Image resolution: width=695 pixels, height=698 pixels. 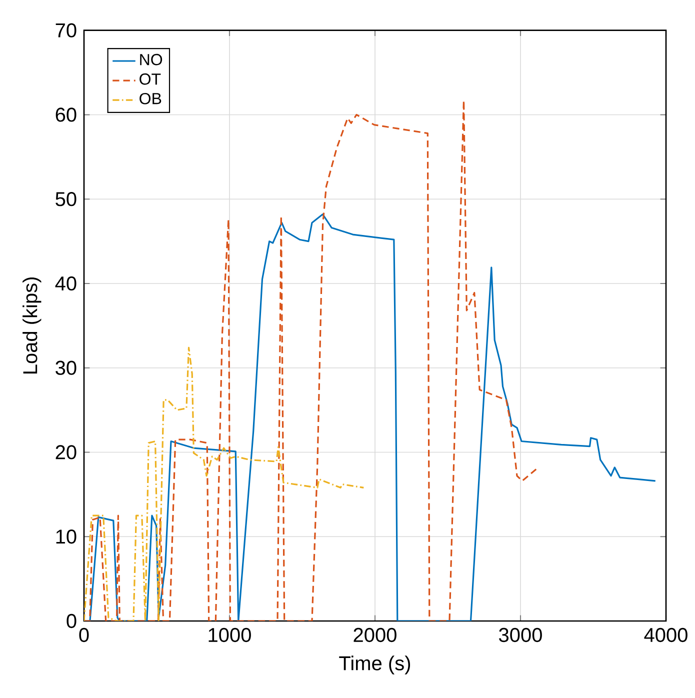 I want to click on x-tick-label: 4000, so click(x=666, y=635).